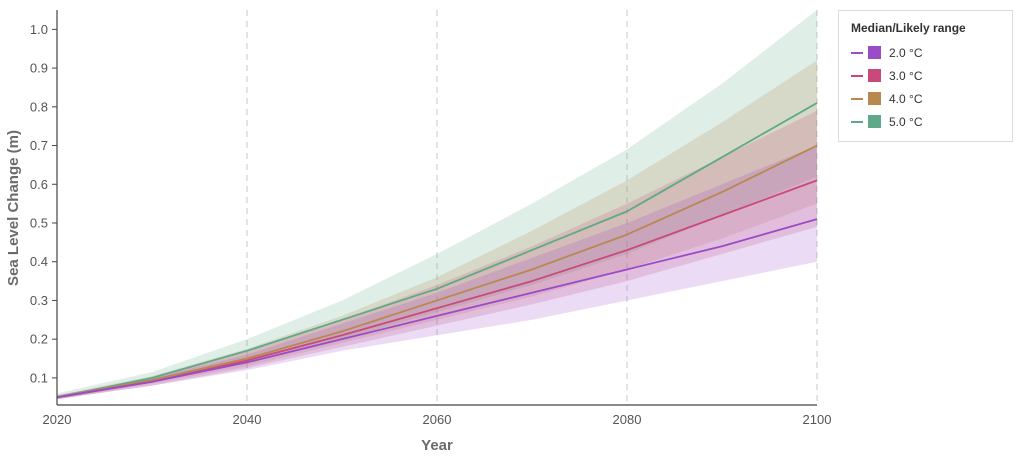 This screenshot has height=456, width=1024. I want to click on legend-swatch-5c, so click(874, 121).